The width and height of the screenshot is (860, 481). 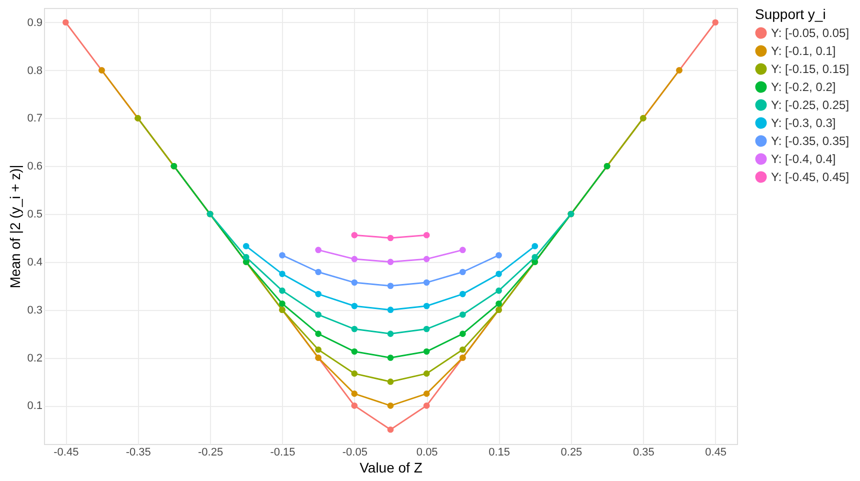 I want to click on y-tick-label: 0.7, so click(x=34, y=118).